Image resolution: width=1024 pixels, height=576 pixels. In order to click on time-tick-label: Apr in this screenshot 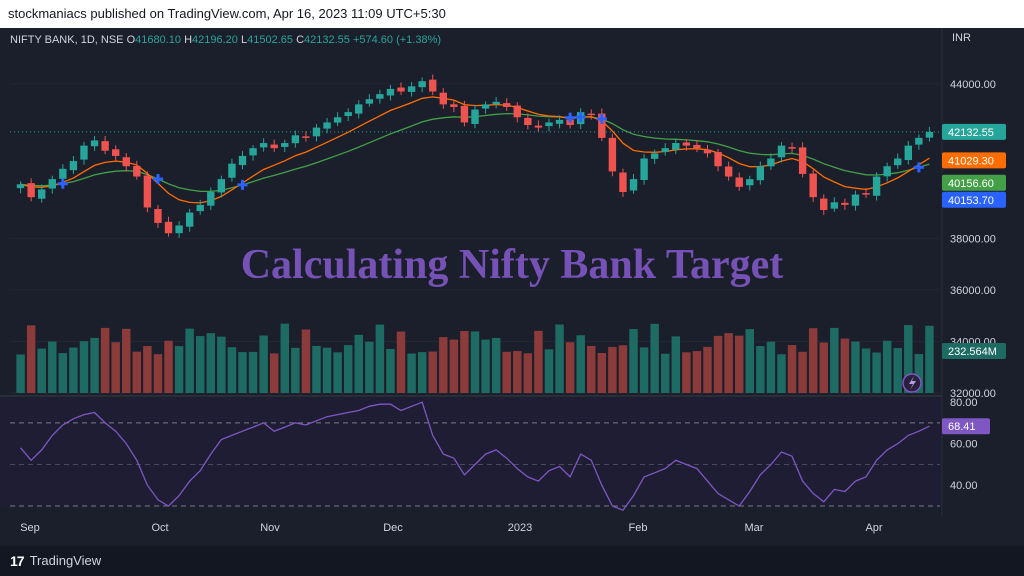, I will do `click(873, 528)`.